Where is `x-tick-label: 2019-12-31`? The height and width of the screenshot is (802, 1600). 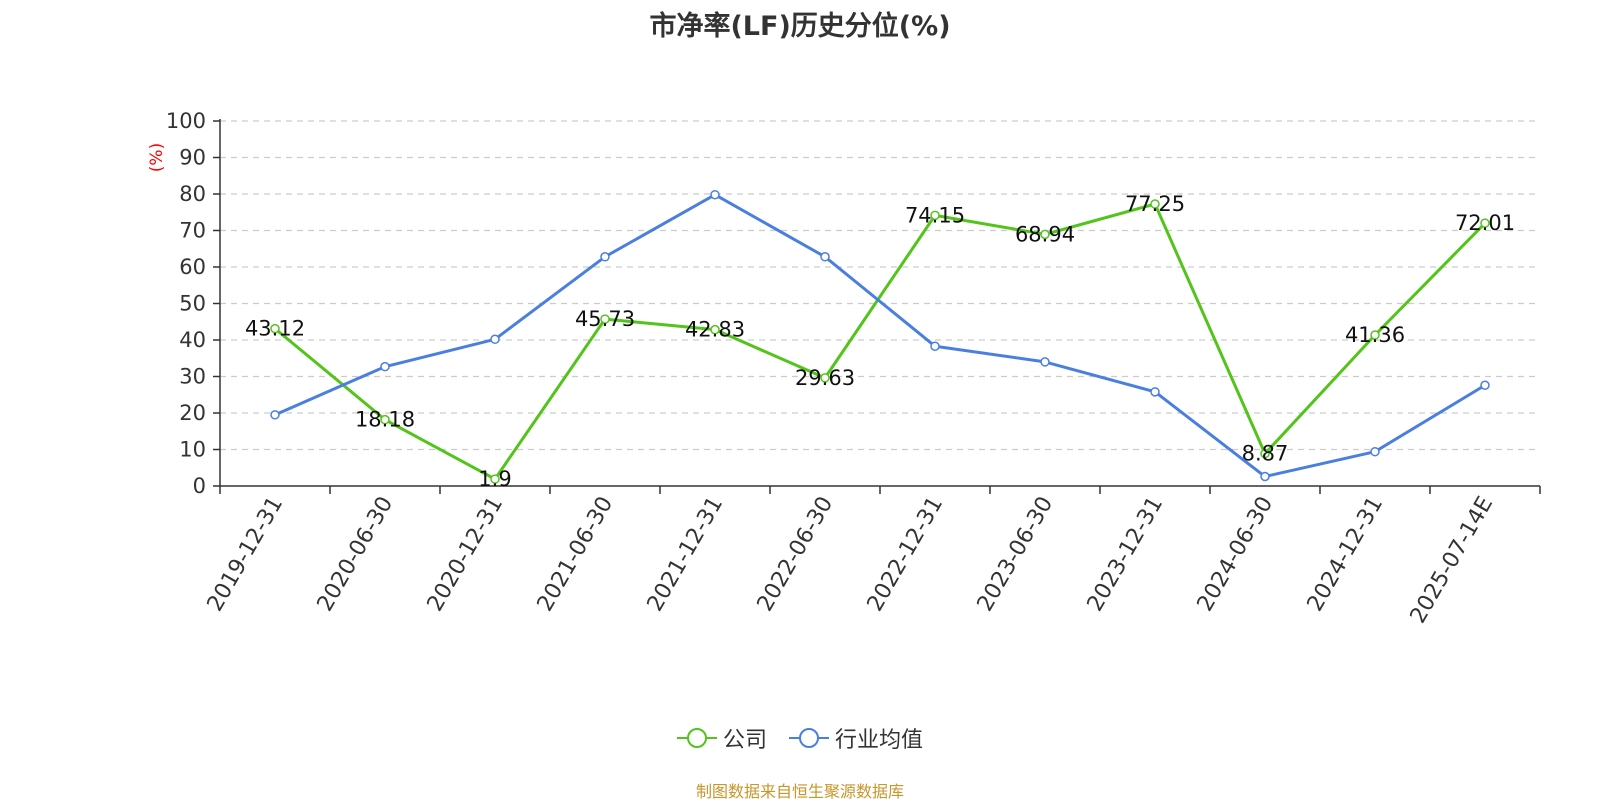 x-tick-label: 2019-12-31 is located at coordinates (246, 554).